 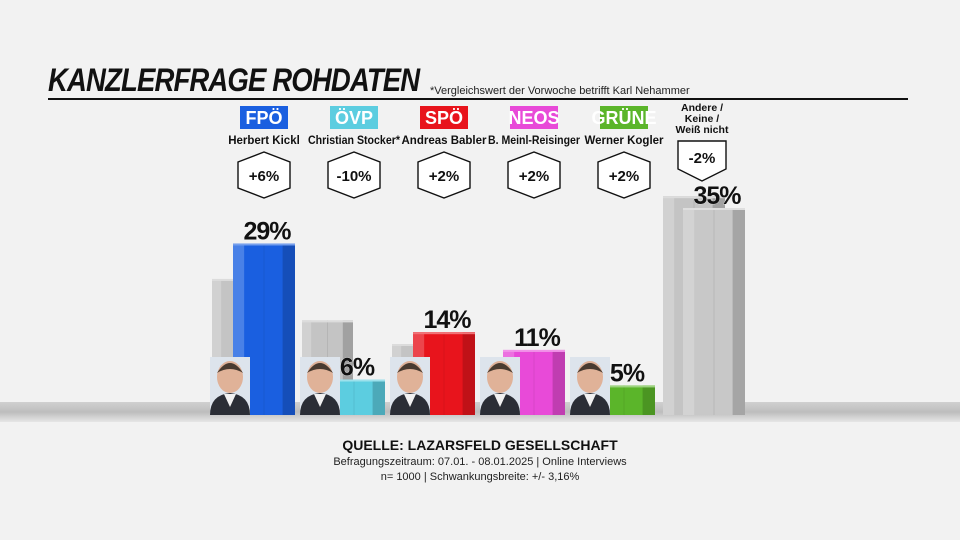 I want to click on bar-0-cap, so click(x=264, y=244).